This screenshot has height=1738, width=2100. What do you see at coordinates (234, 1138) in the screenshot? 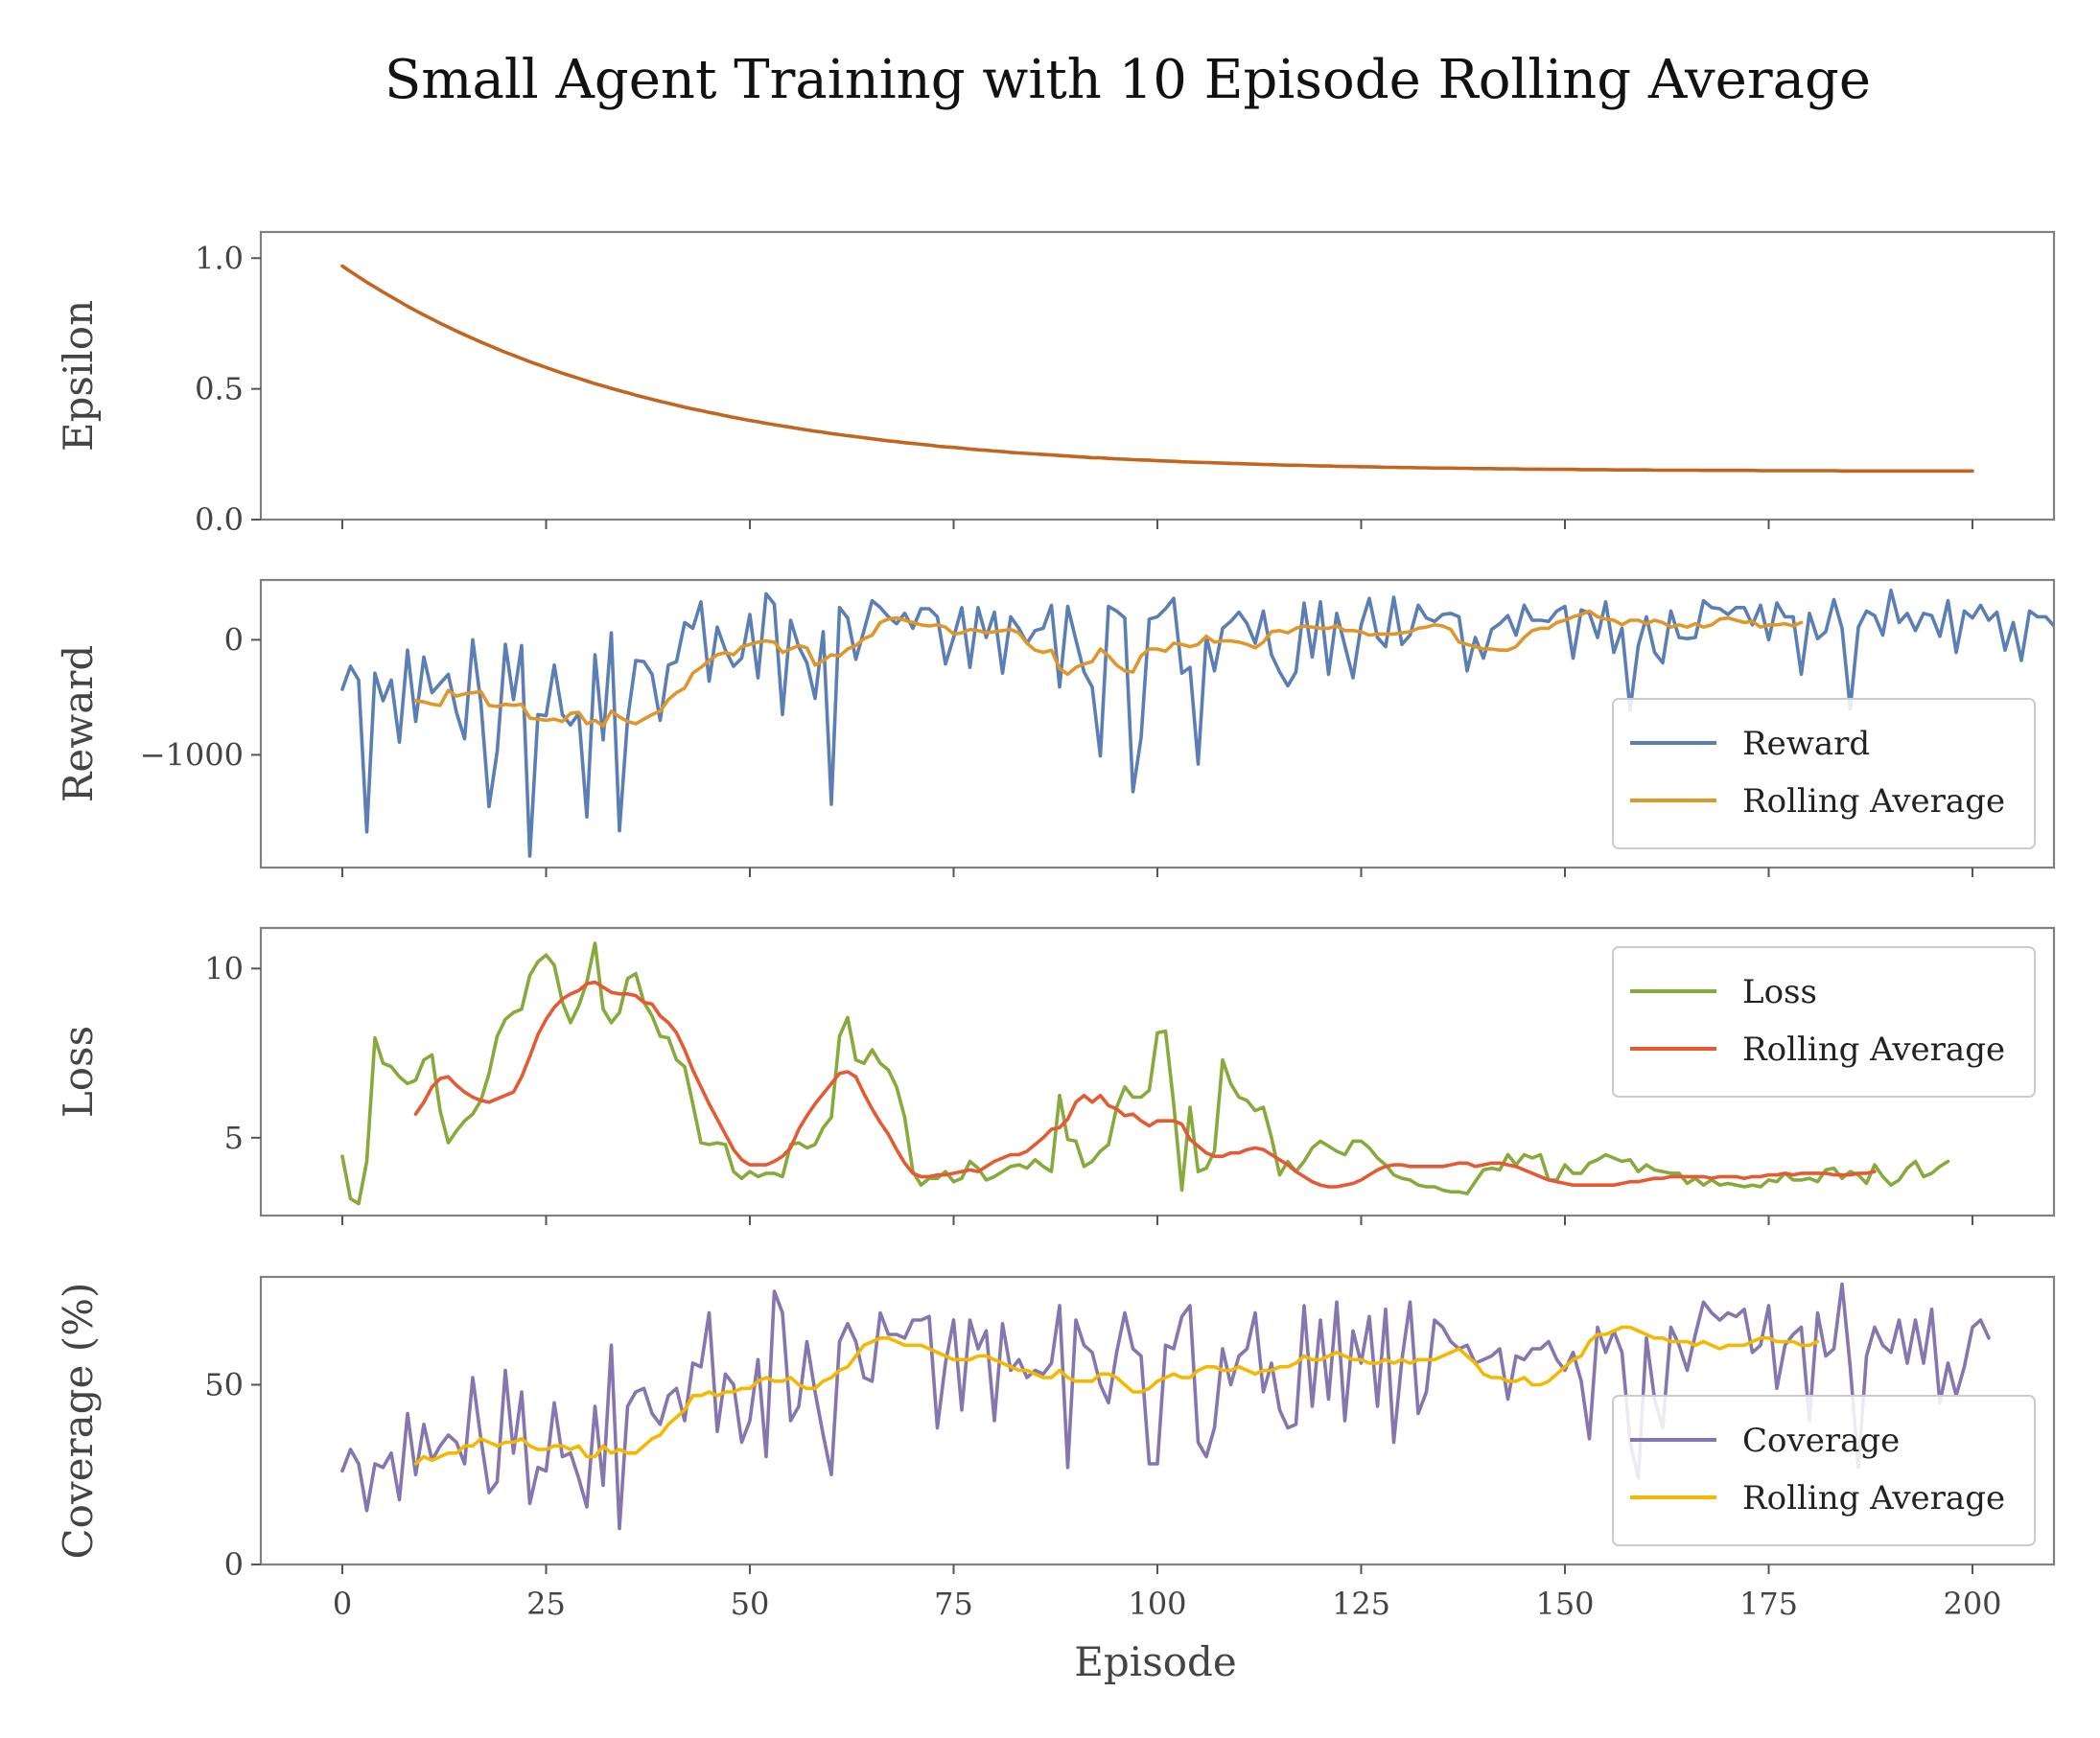
I see `y-tick-label: 5` at bounding box center [234, 1138].